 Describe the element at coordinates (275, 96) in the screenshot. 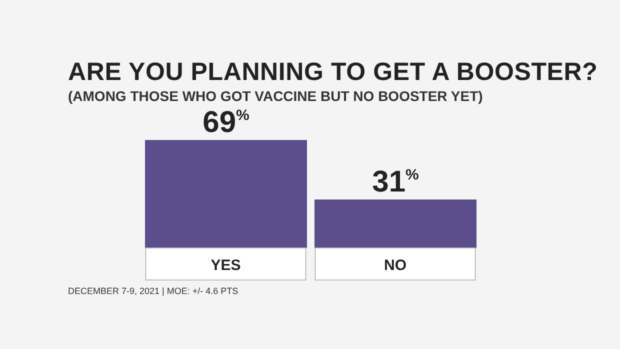

I see `chart-subtitle: (AMONG THOSE WHO GOT VACCINE BUT NO BOOSTER YET)` at that location.